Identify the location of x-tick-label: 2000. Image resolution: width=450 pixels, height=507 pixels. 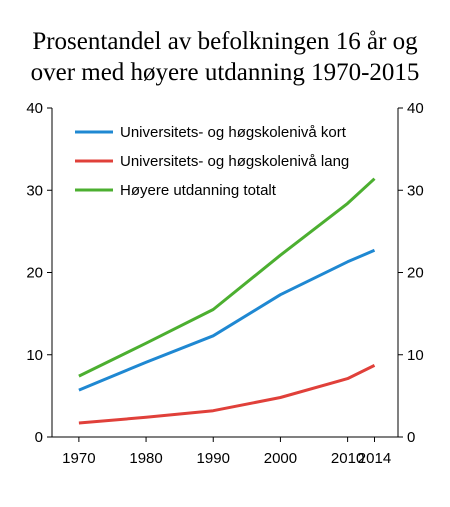
(280, 458).